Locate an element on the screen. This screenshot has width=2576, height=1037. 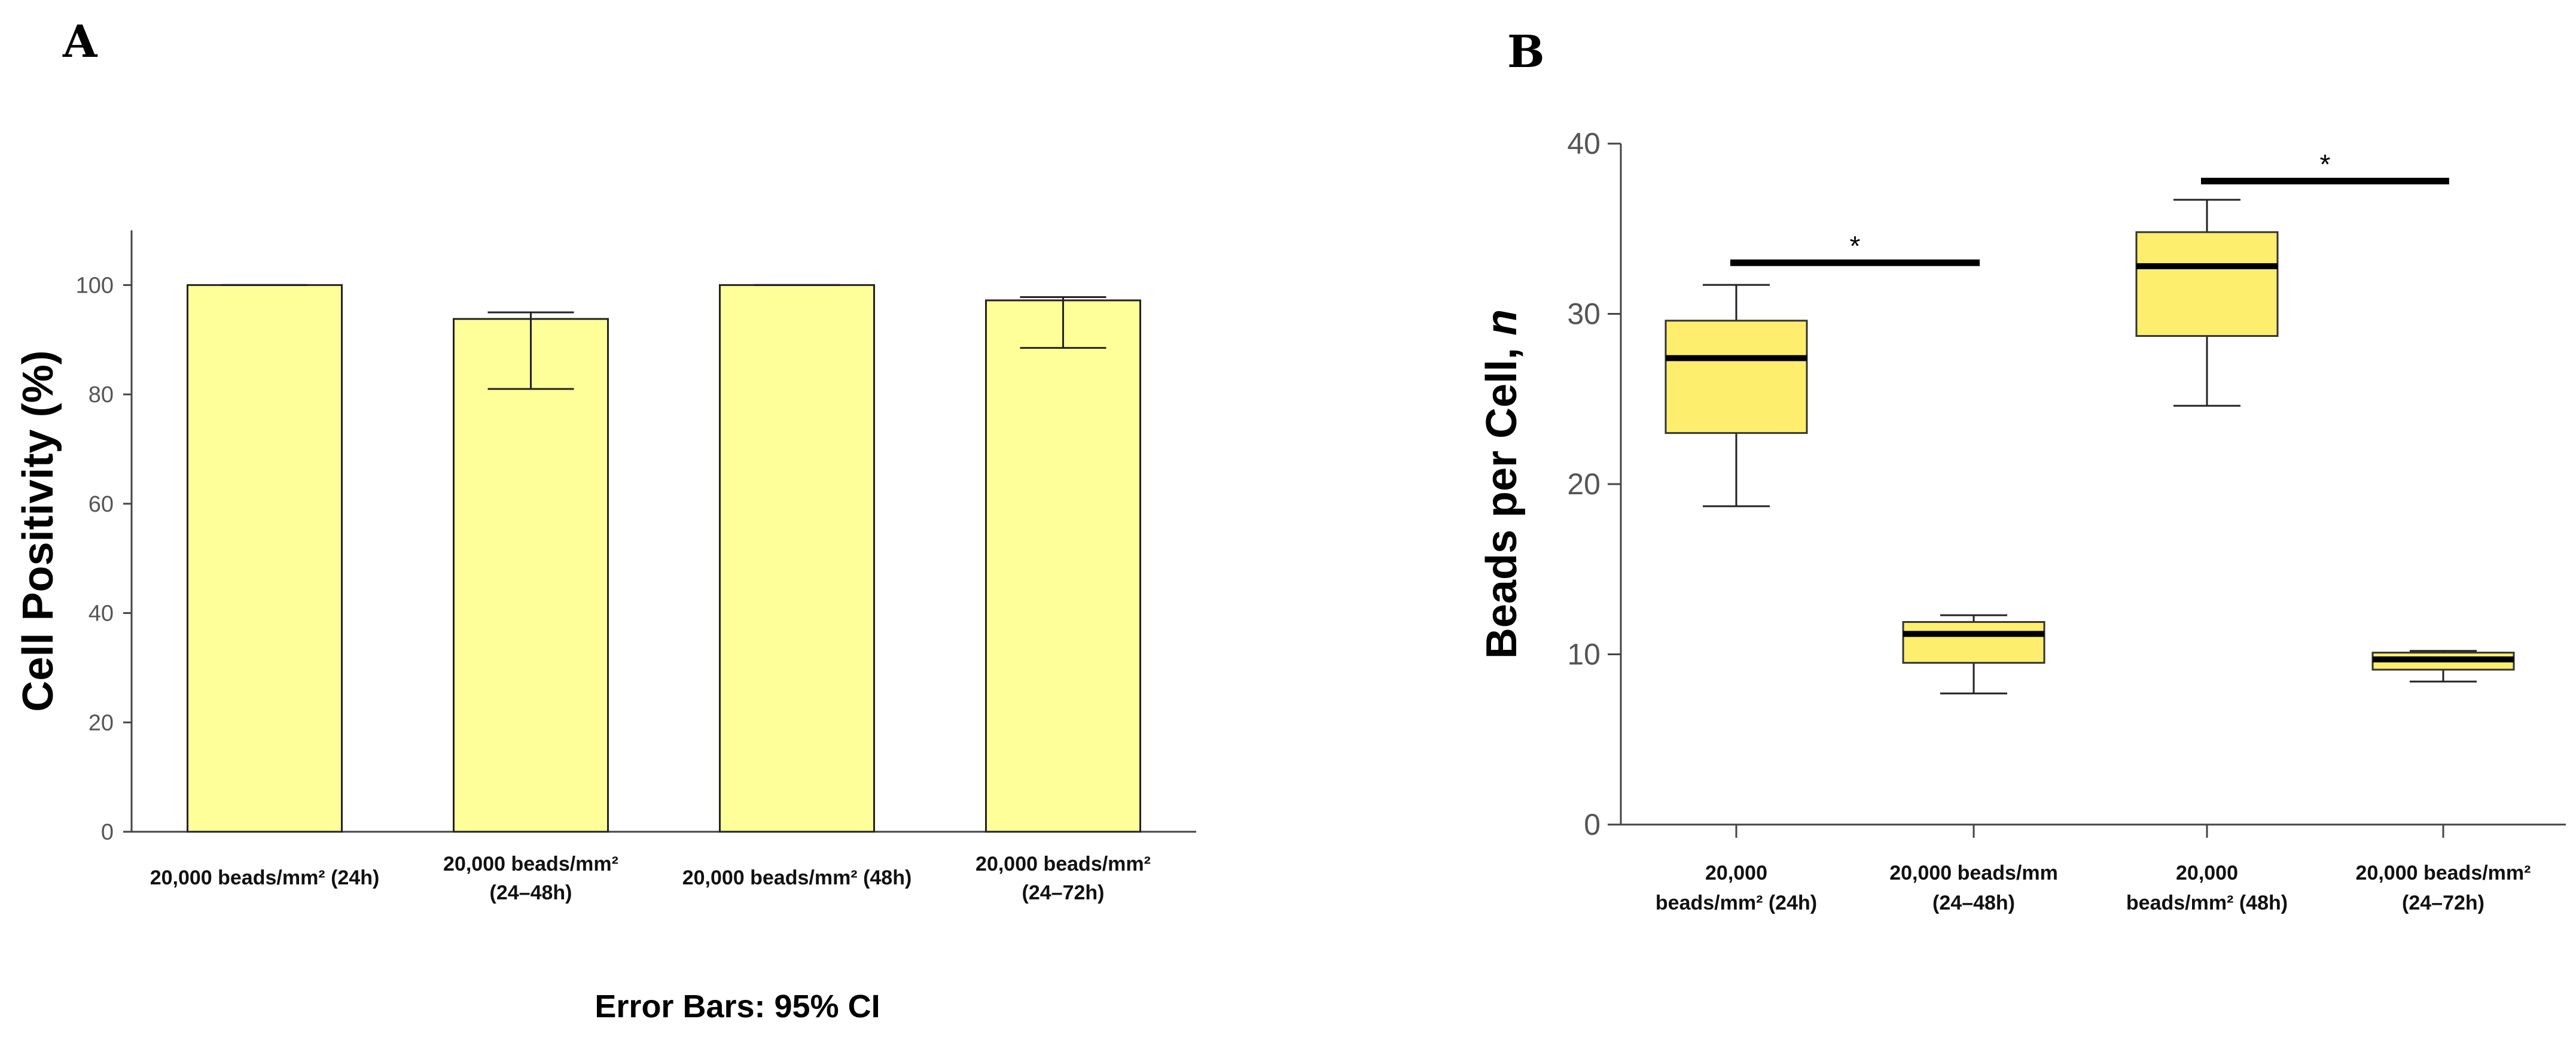
x-category-label: 20,000 beads/mm² (48h) is located at coordinates (797, 877).